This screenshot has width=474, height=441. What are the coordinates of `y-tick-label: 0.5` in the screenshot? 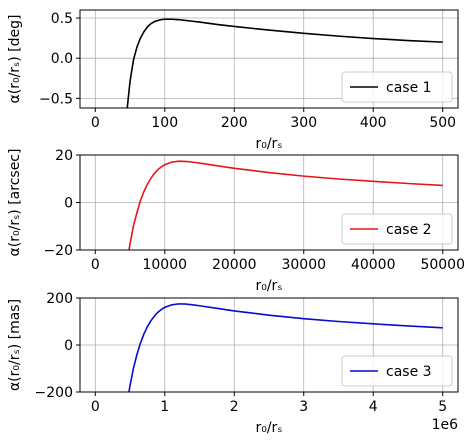 It's located at (62, 19).